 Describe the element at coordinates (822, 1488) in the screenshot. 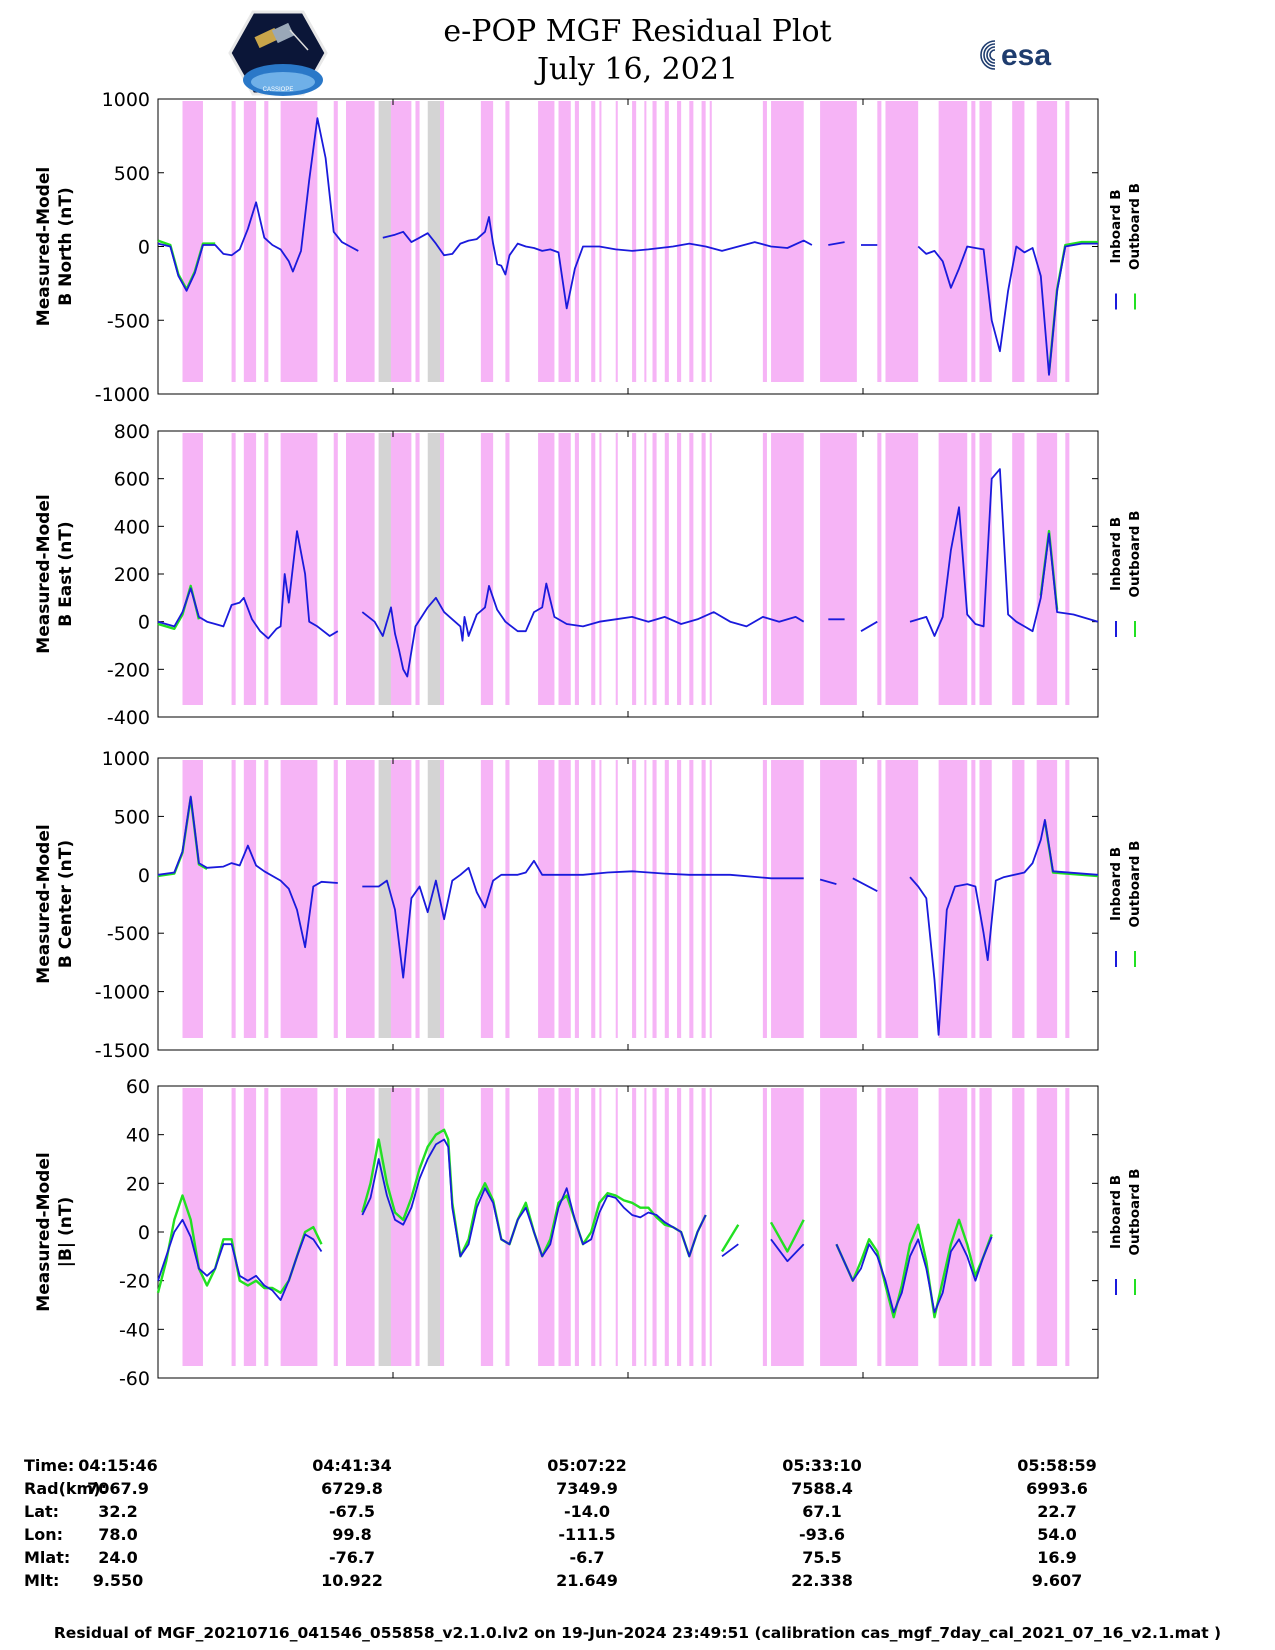

I see `info-cell: 7588.4` at that location.